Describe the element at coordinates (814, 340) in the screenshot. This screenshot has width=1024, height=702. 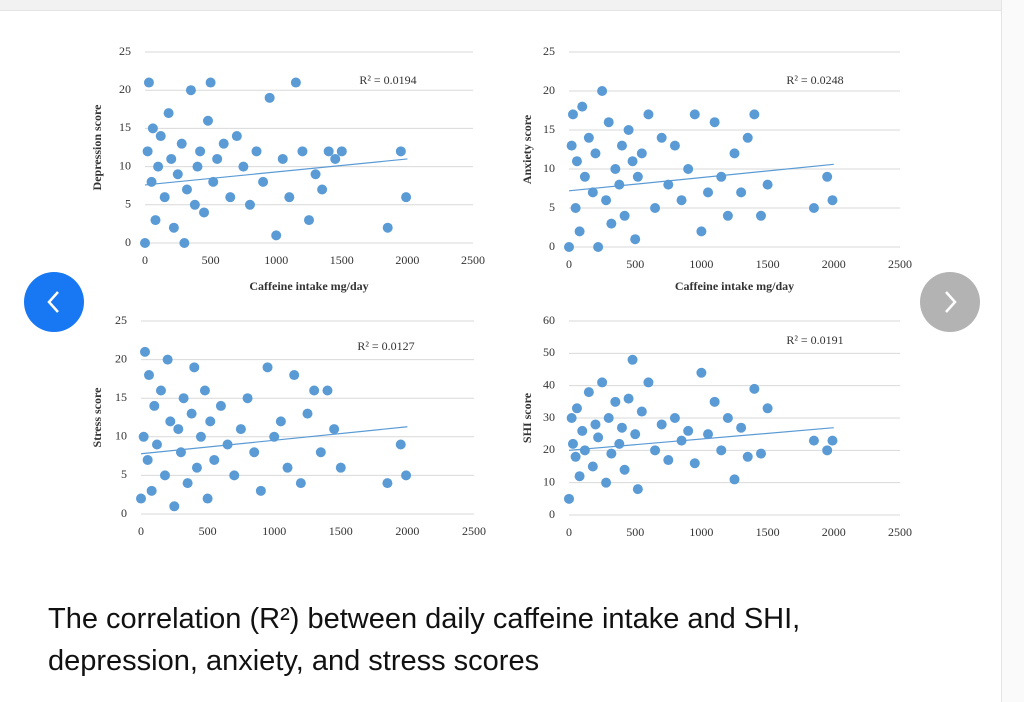
I see `r-squared: R² = 0.0191` at that location.